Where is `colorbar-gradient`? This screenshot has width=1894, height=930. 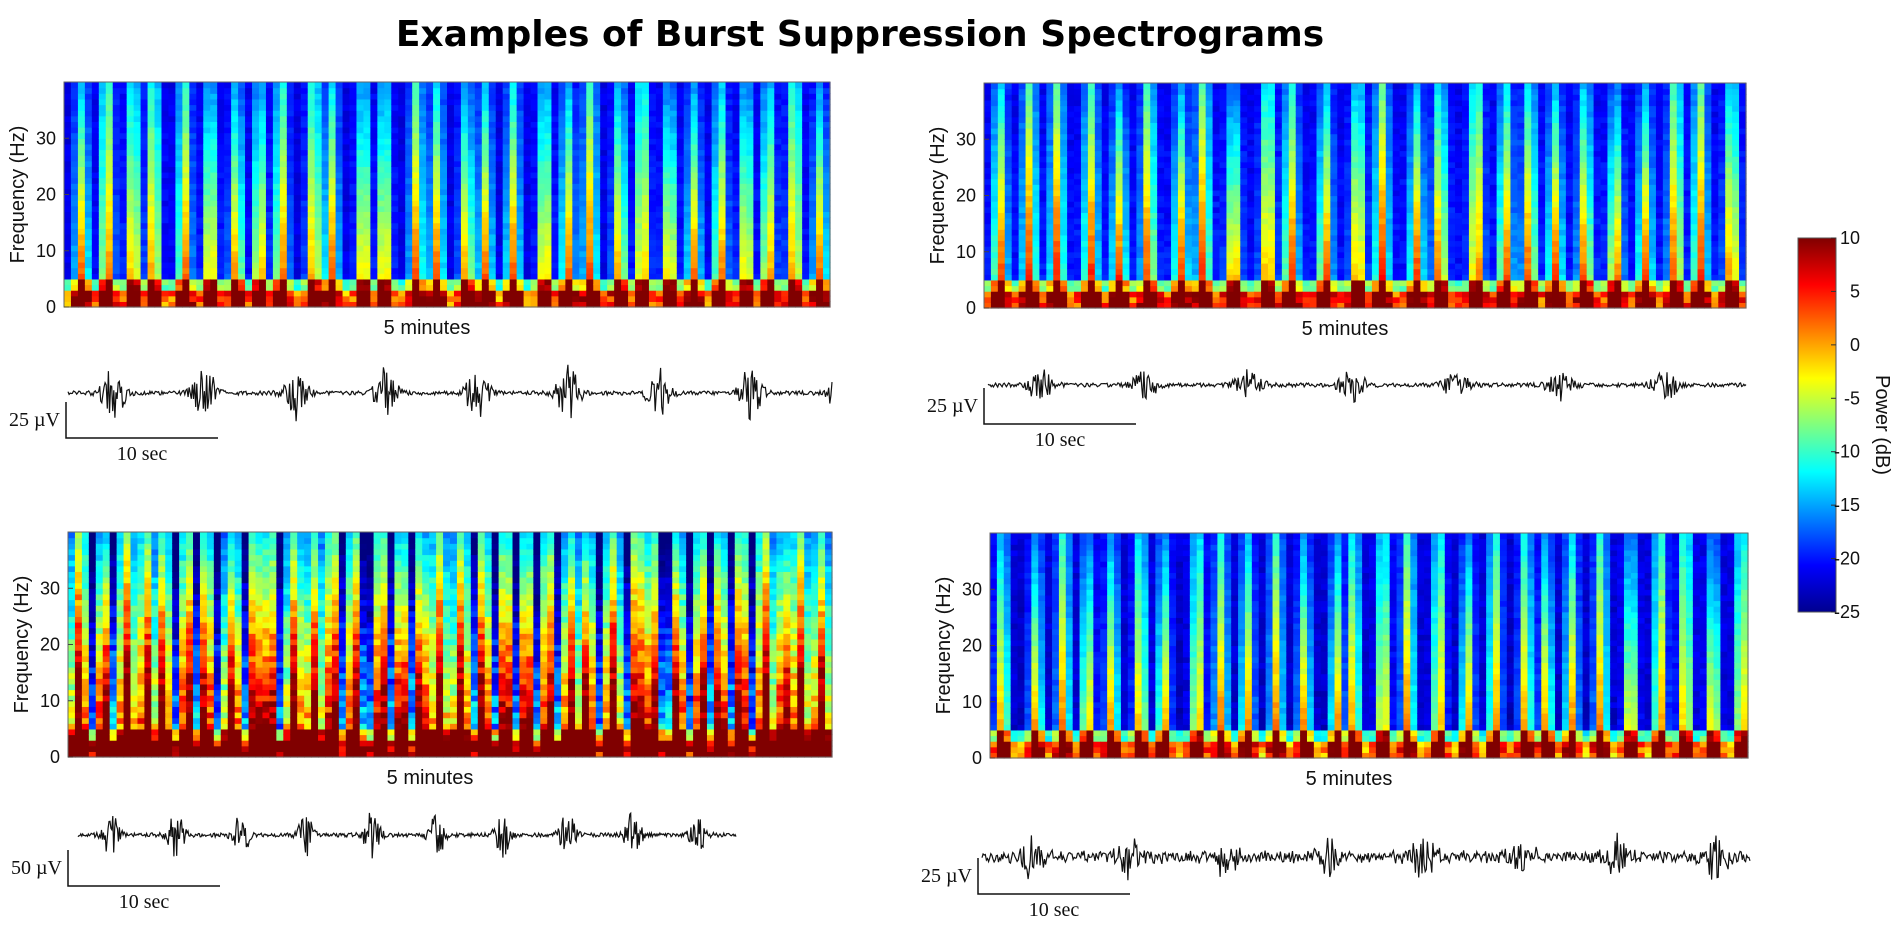
colorbar-gradient is located at coordinates (1817, 425).